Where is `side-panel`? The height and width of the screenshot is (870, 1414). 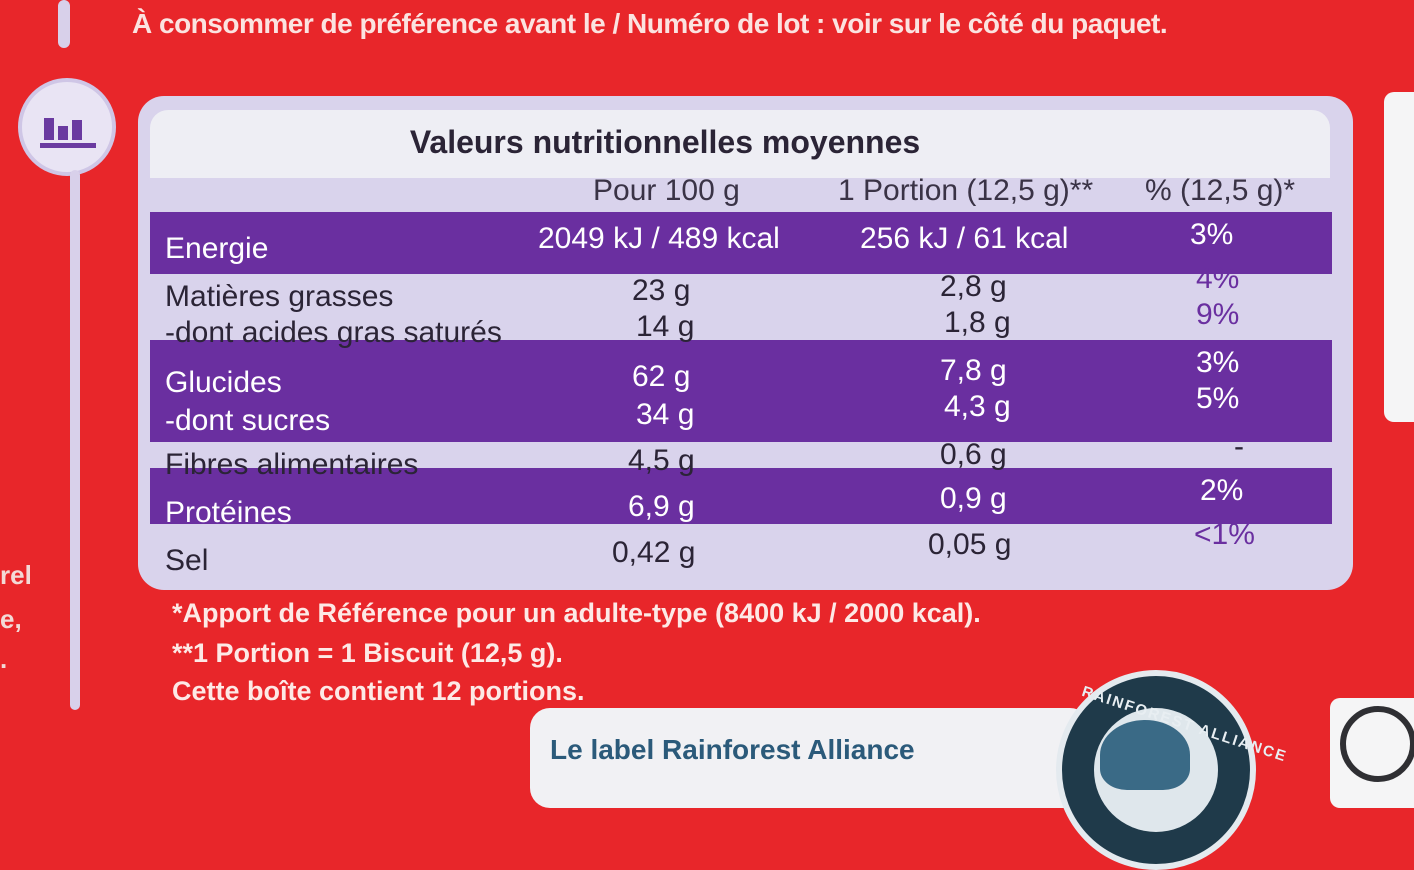 side-panel is located at coordinates (1399, 257).